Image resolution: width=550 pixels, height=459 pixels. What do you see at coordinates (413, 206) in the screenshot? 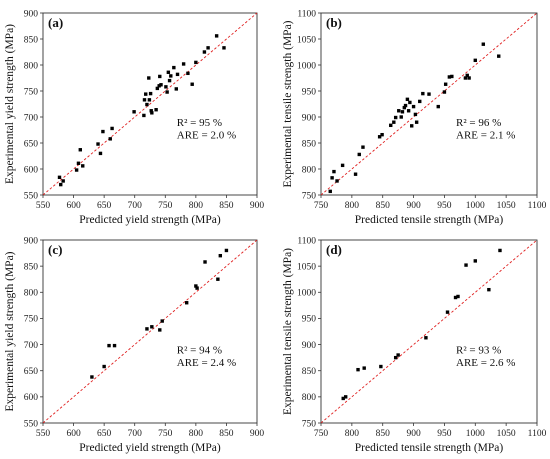
I see `x-tick-label: 900` at bounding box center [413, 206].